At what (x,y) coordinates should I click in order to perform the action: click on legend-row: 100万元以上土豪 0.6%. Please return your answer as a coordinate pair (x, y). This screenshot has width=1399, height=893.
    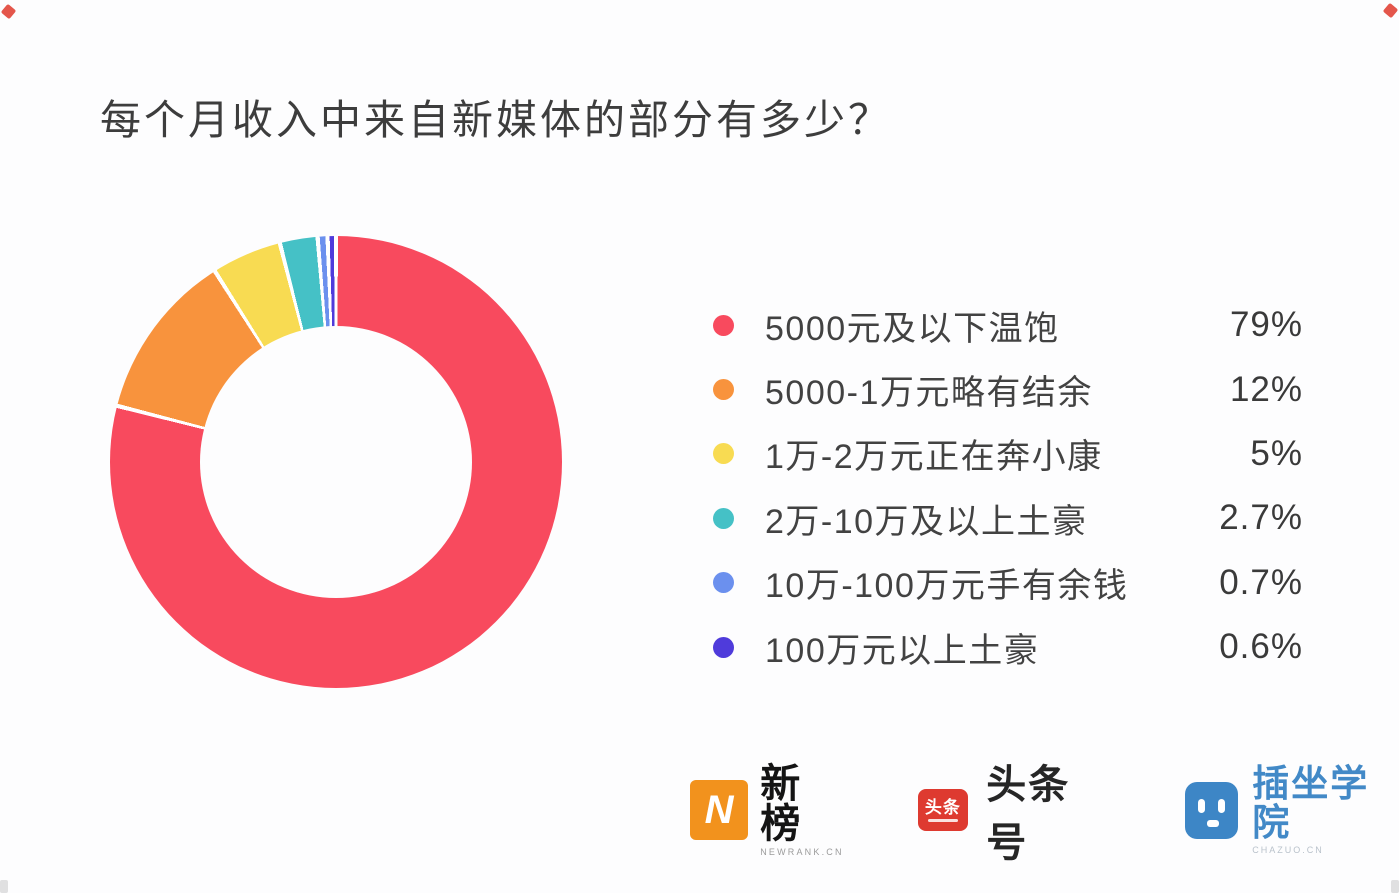
    Looking at the image, I should click on (1008, 647).